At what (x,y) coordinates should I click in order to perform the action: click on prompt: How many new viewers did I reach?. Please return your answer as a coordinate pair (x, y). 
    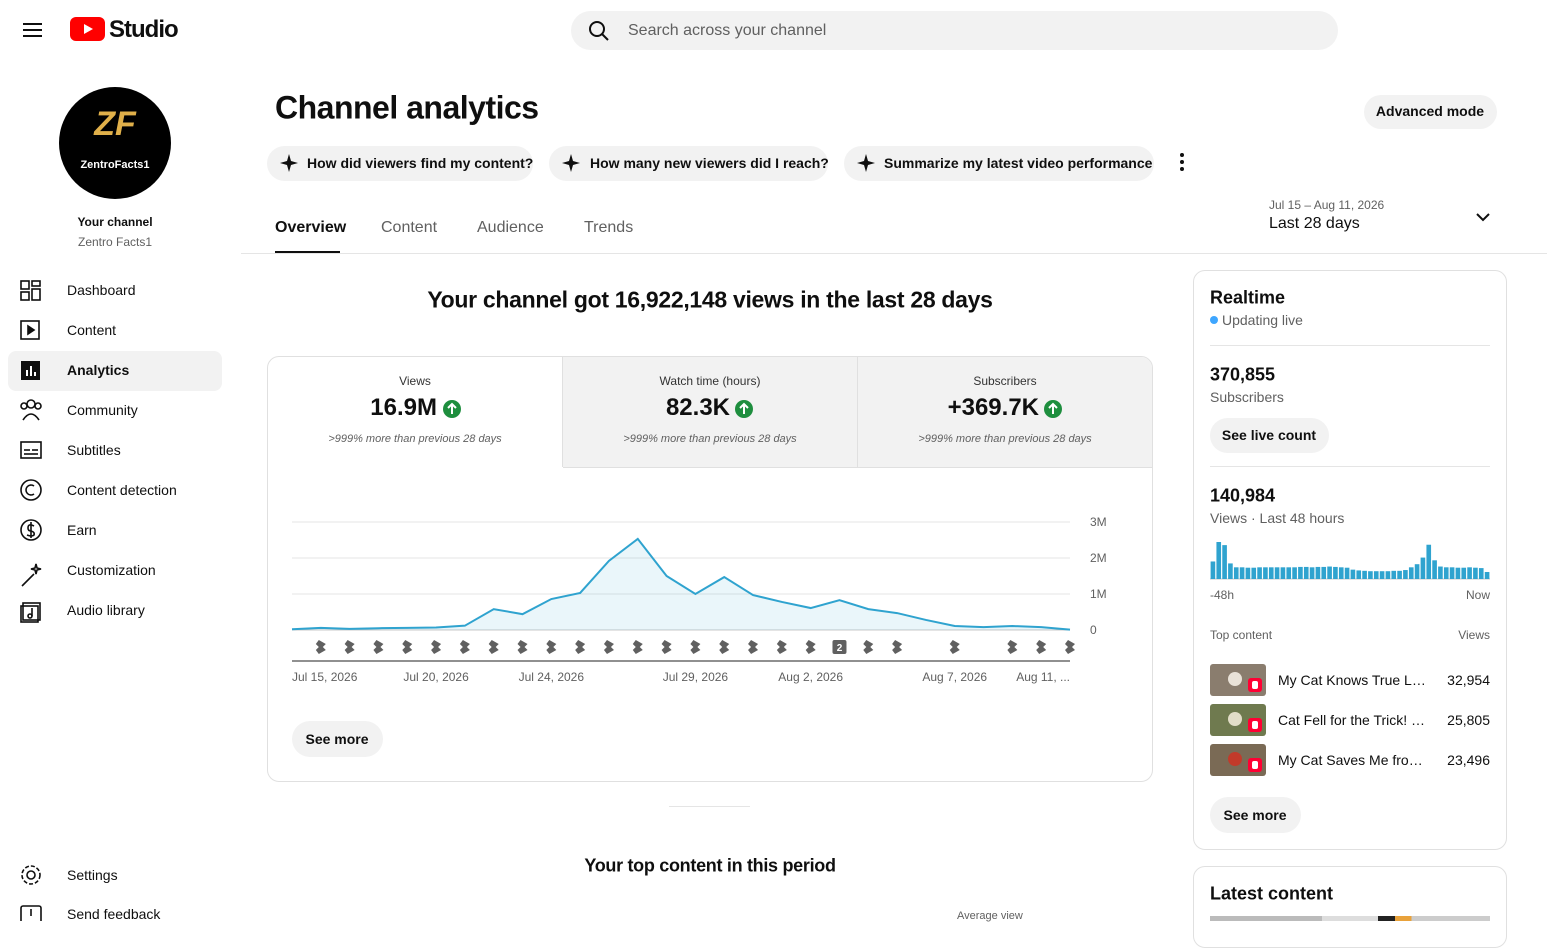
    Looking at the image, I should click on (709, 163).